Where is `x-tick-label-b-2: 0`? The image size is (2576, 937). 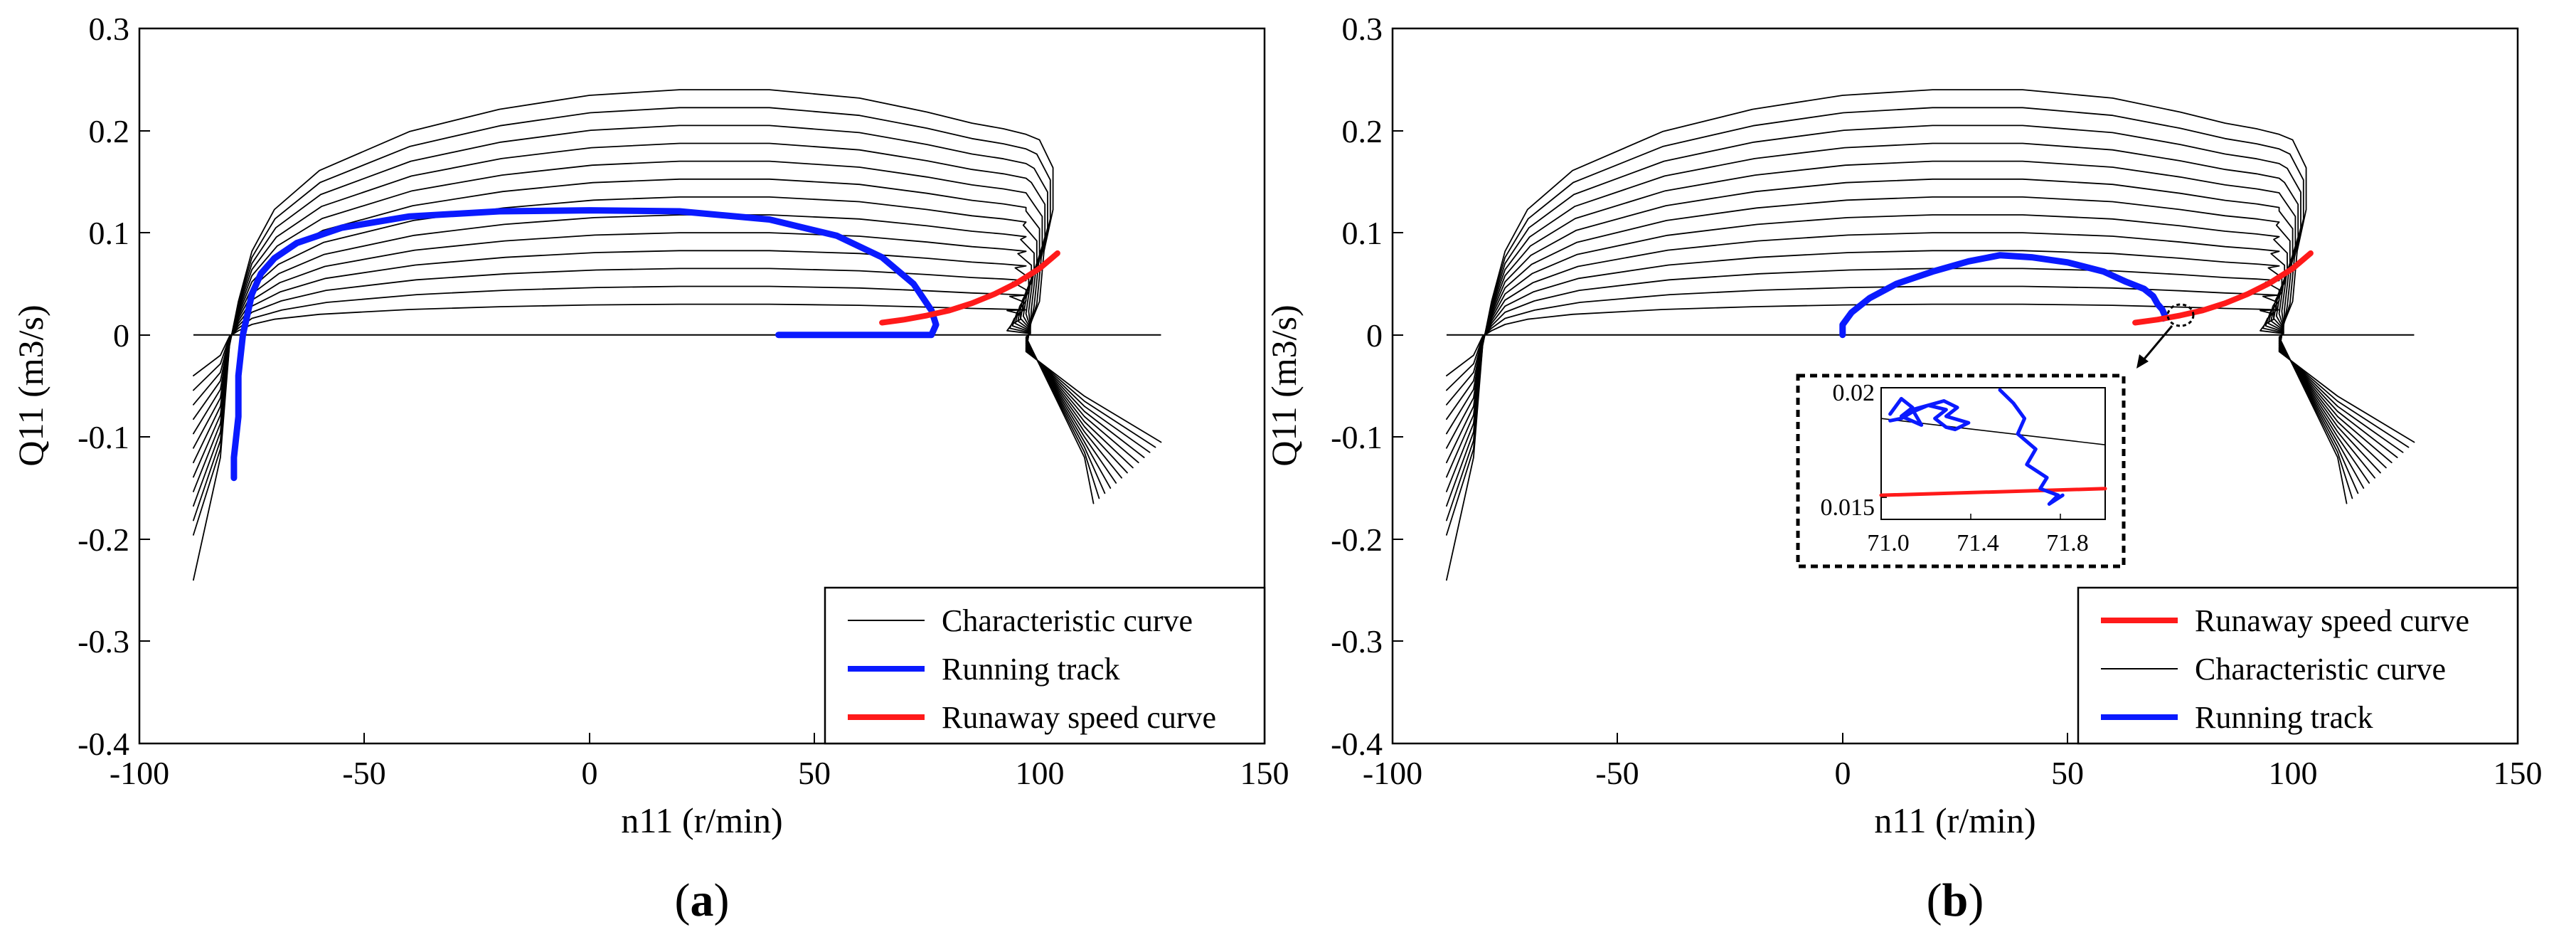 x-tick-label-b-2: 0 is located at coordinates (1843, 773).